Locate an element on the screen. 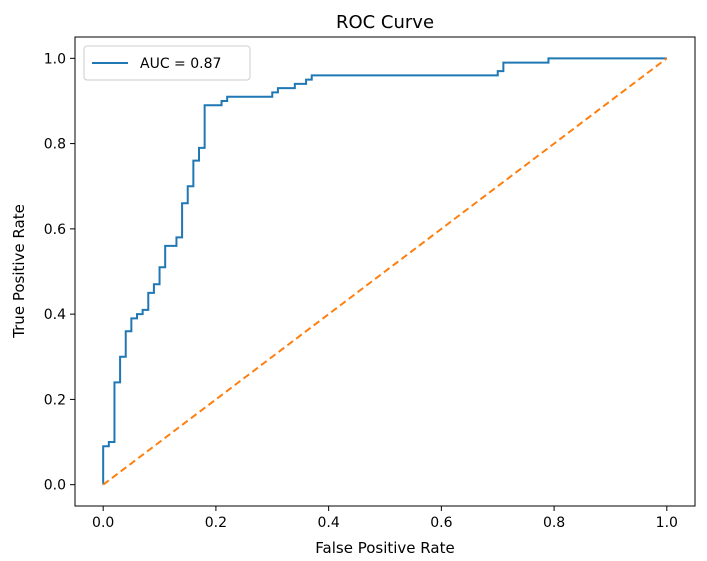 This screenshot has width=707, height=561. x-tick-label: 0.4 is located at coordinates (329, 523).